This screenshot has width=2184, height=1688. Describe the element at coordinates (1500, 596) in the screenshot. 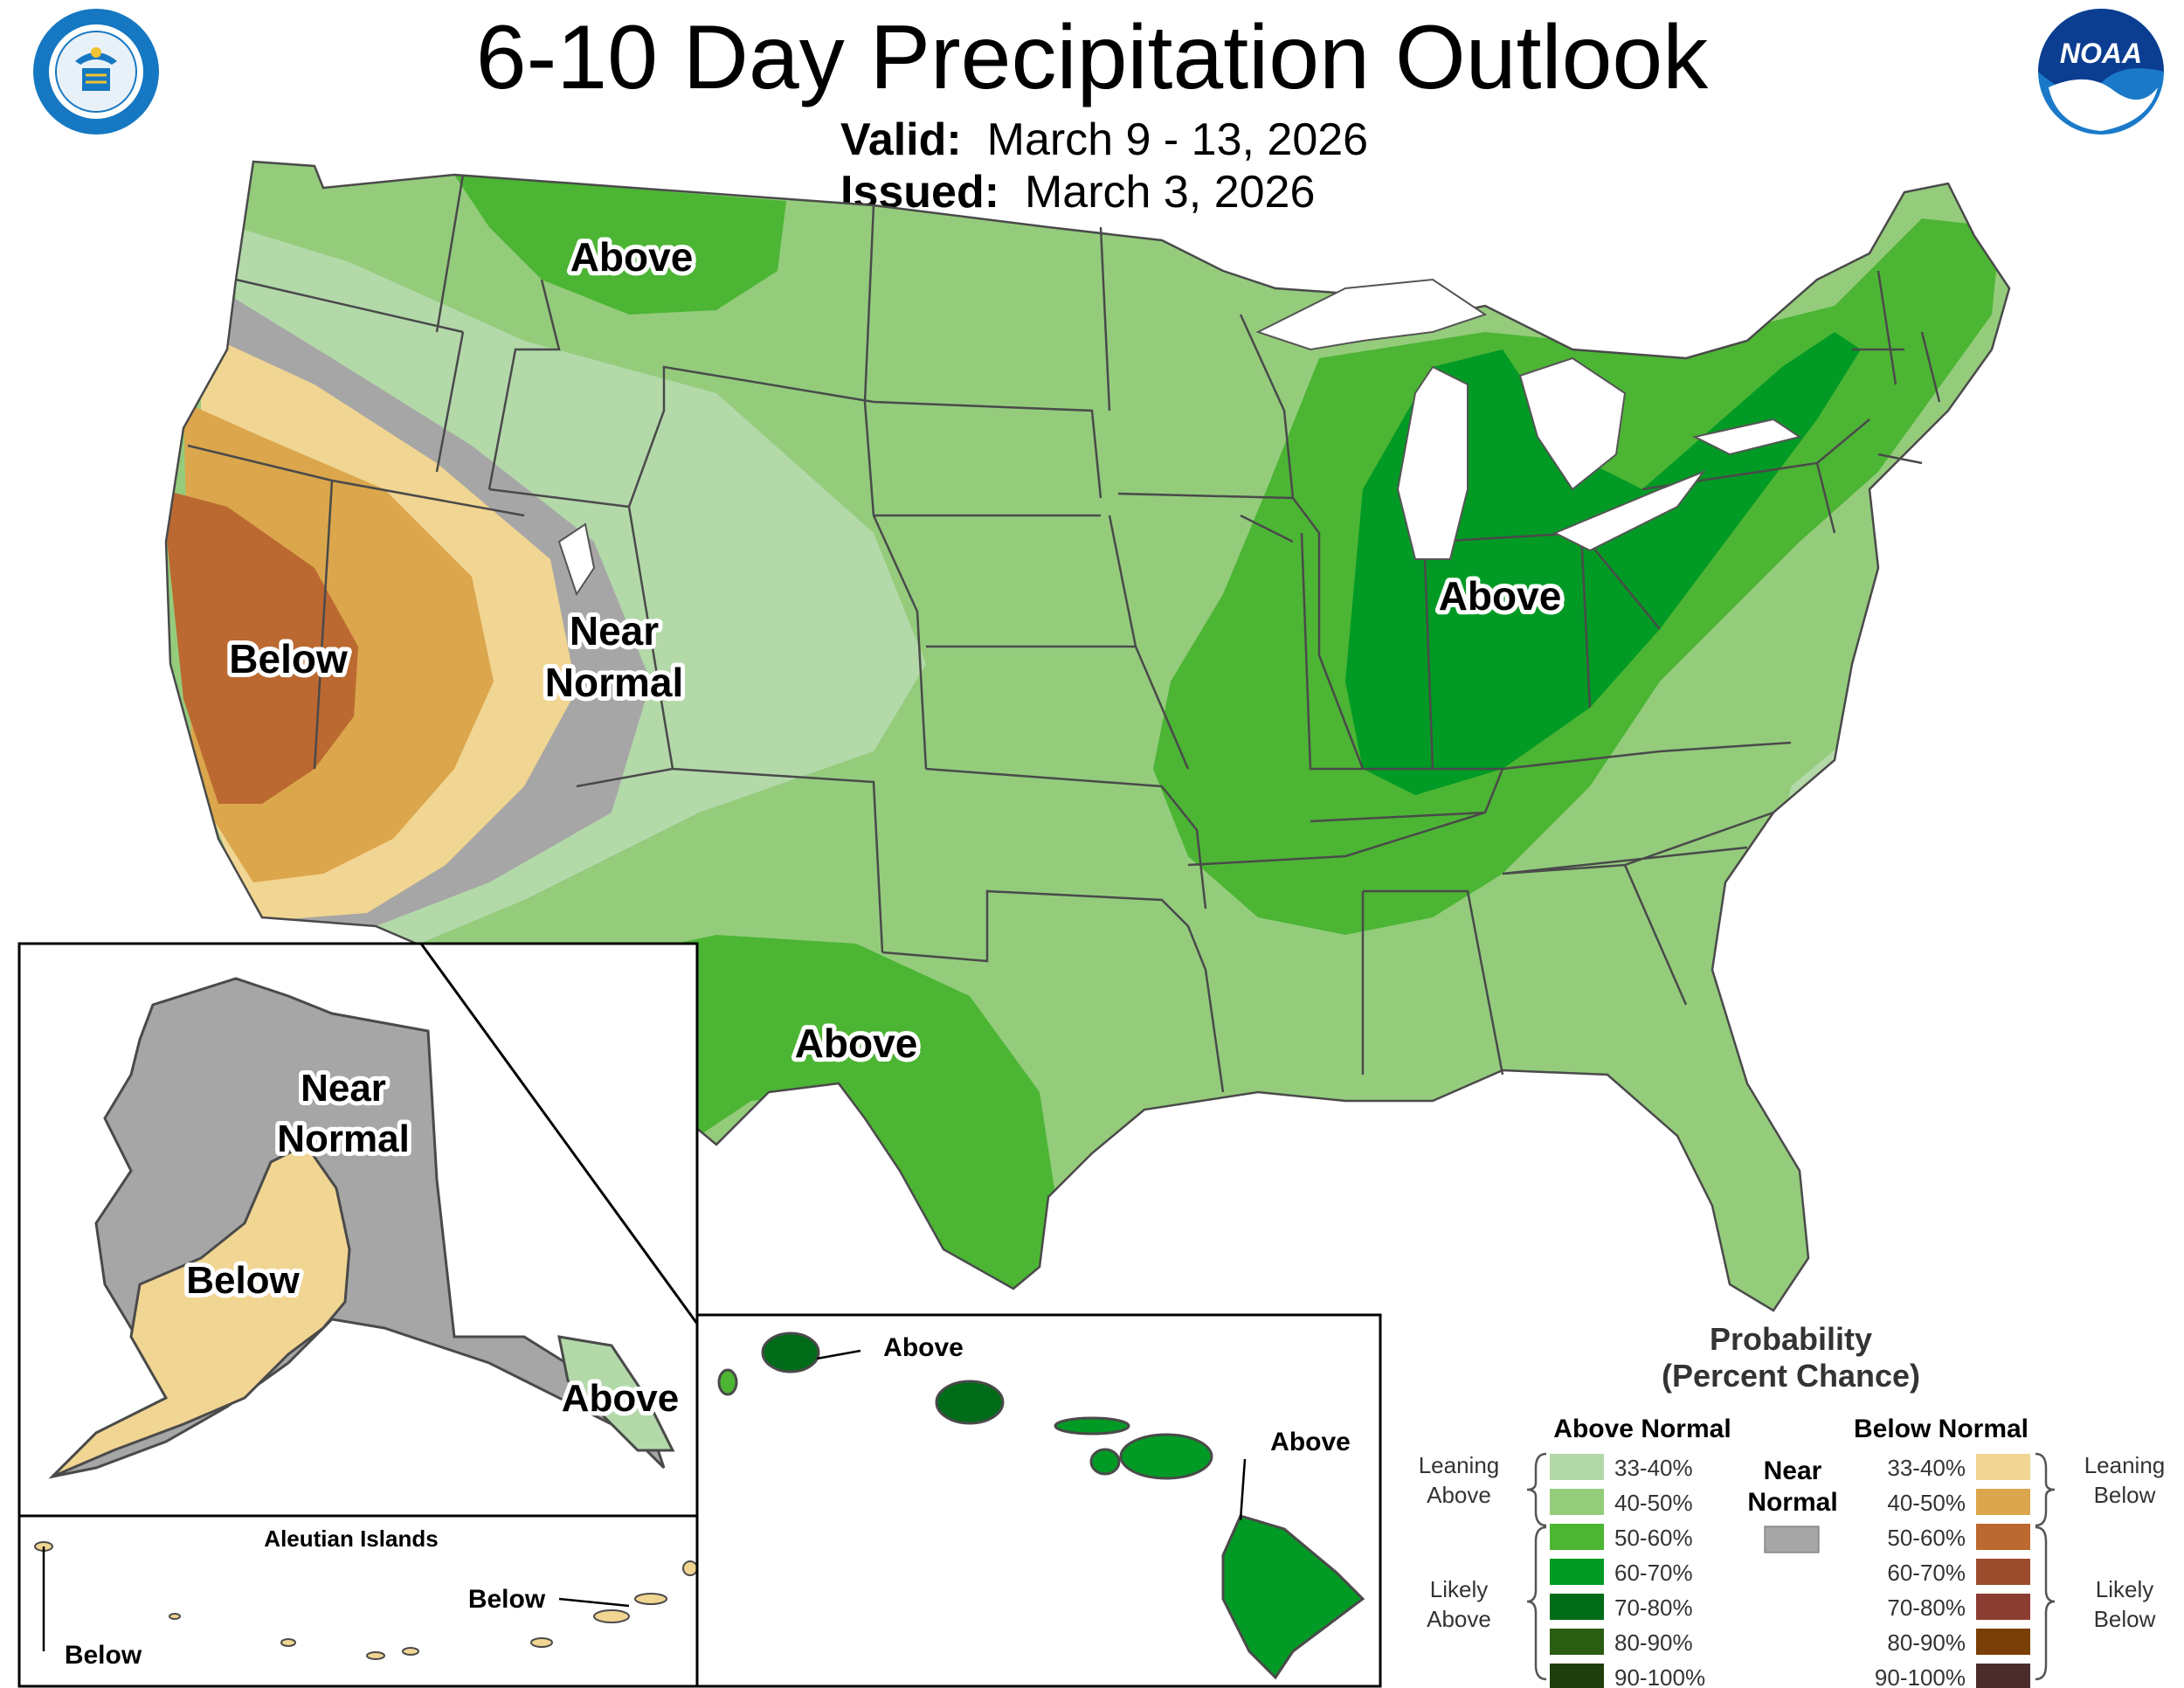

I see `label-above-ohio-valley: Above` at that location.